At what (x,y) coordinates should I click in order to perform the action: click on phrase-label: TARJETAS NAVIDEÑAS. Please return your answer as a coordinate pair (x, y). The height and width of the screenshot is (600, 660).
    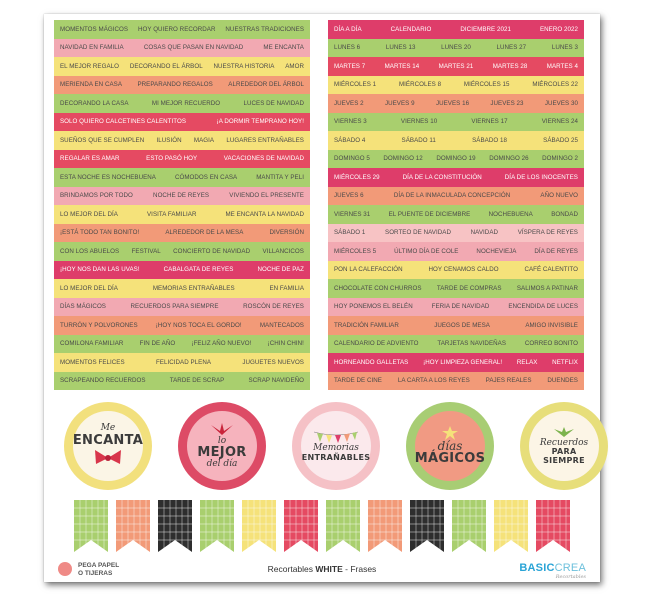
    Looking at the image, I should click on (472, 344).